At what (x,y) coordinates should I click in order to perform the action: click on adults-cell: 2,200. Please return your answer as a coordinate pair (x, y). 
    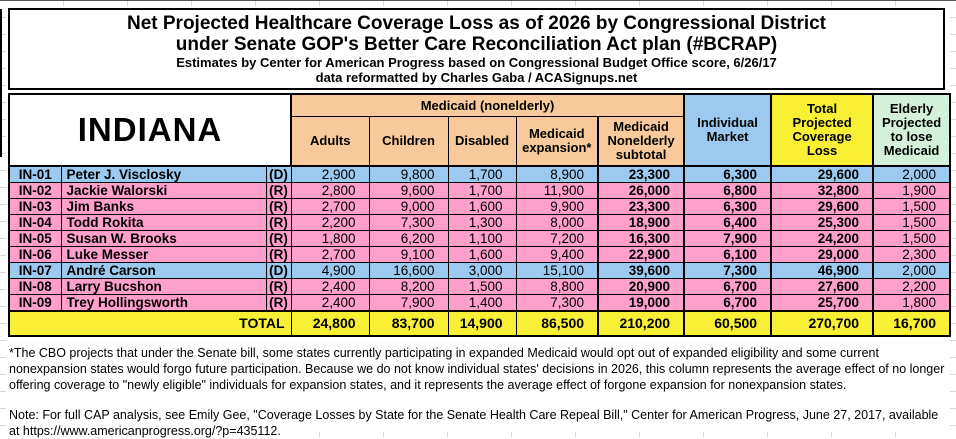
    Looking at the image, I should click on (330, 222).